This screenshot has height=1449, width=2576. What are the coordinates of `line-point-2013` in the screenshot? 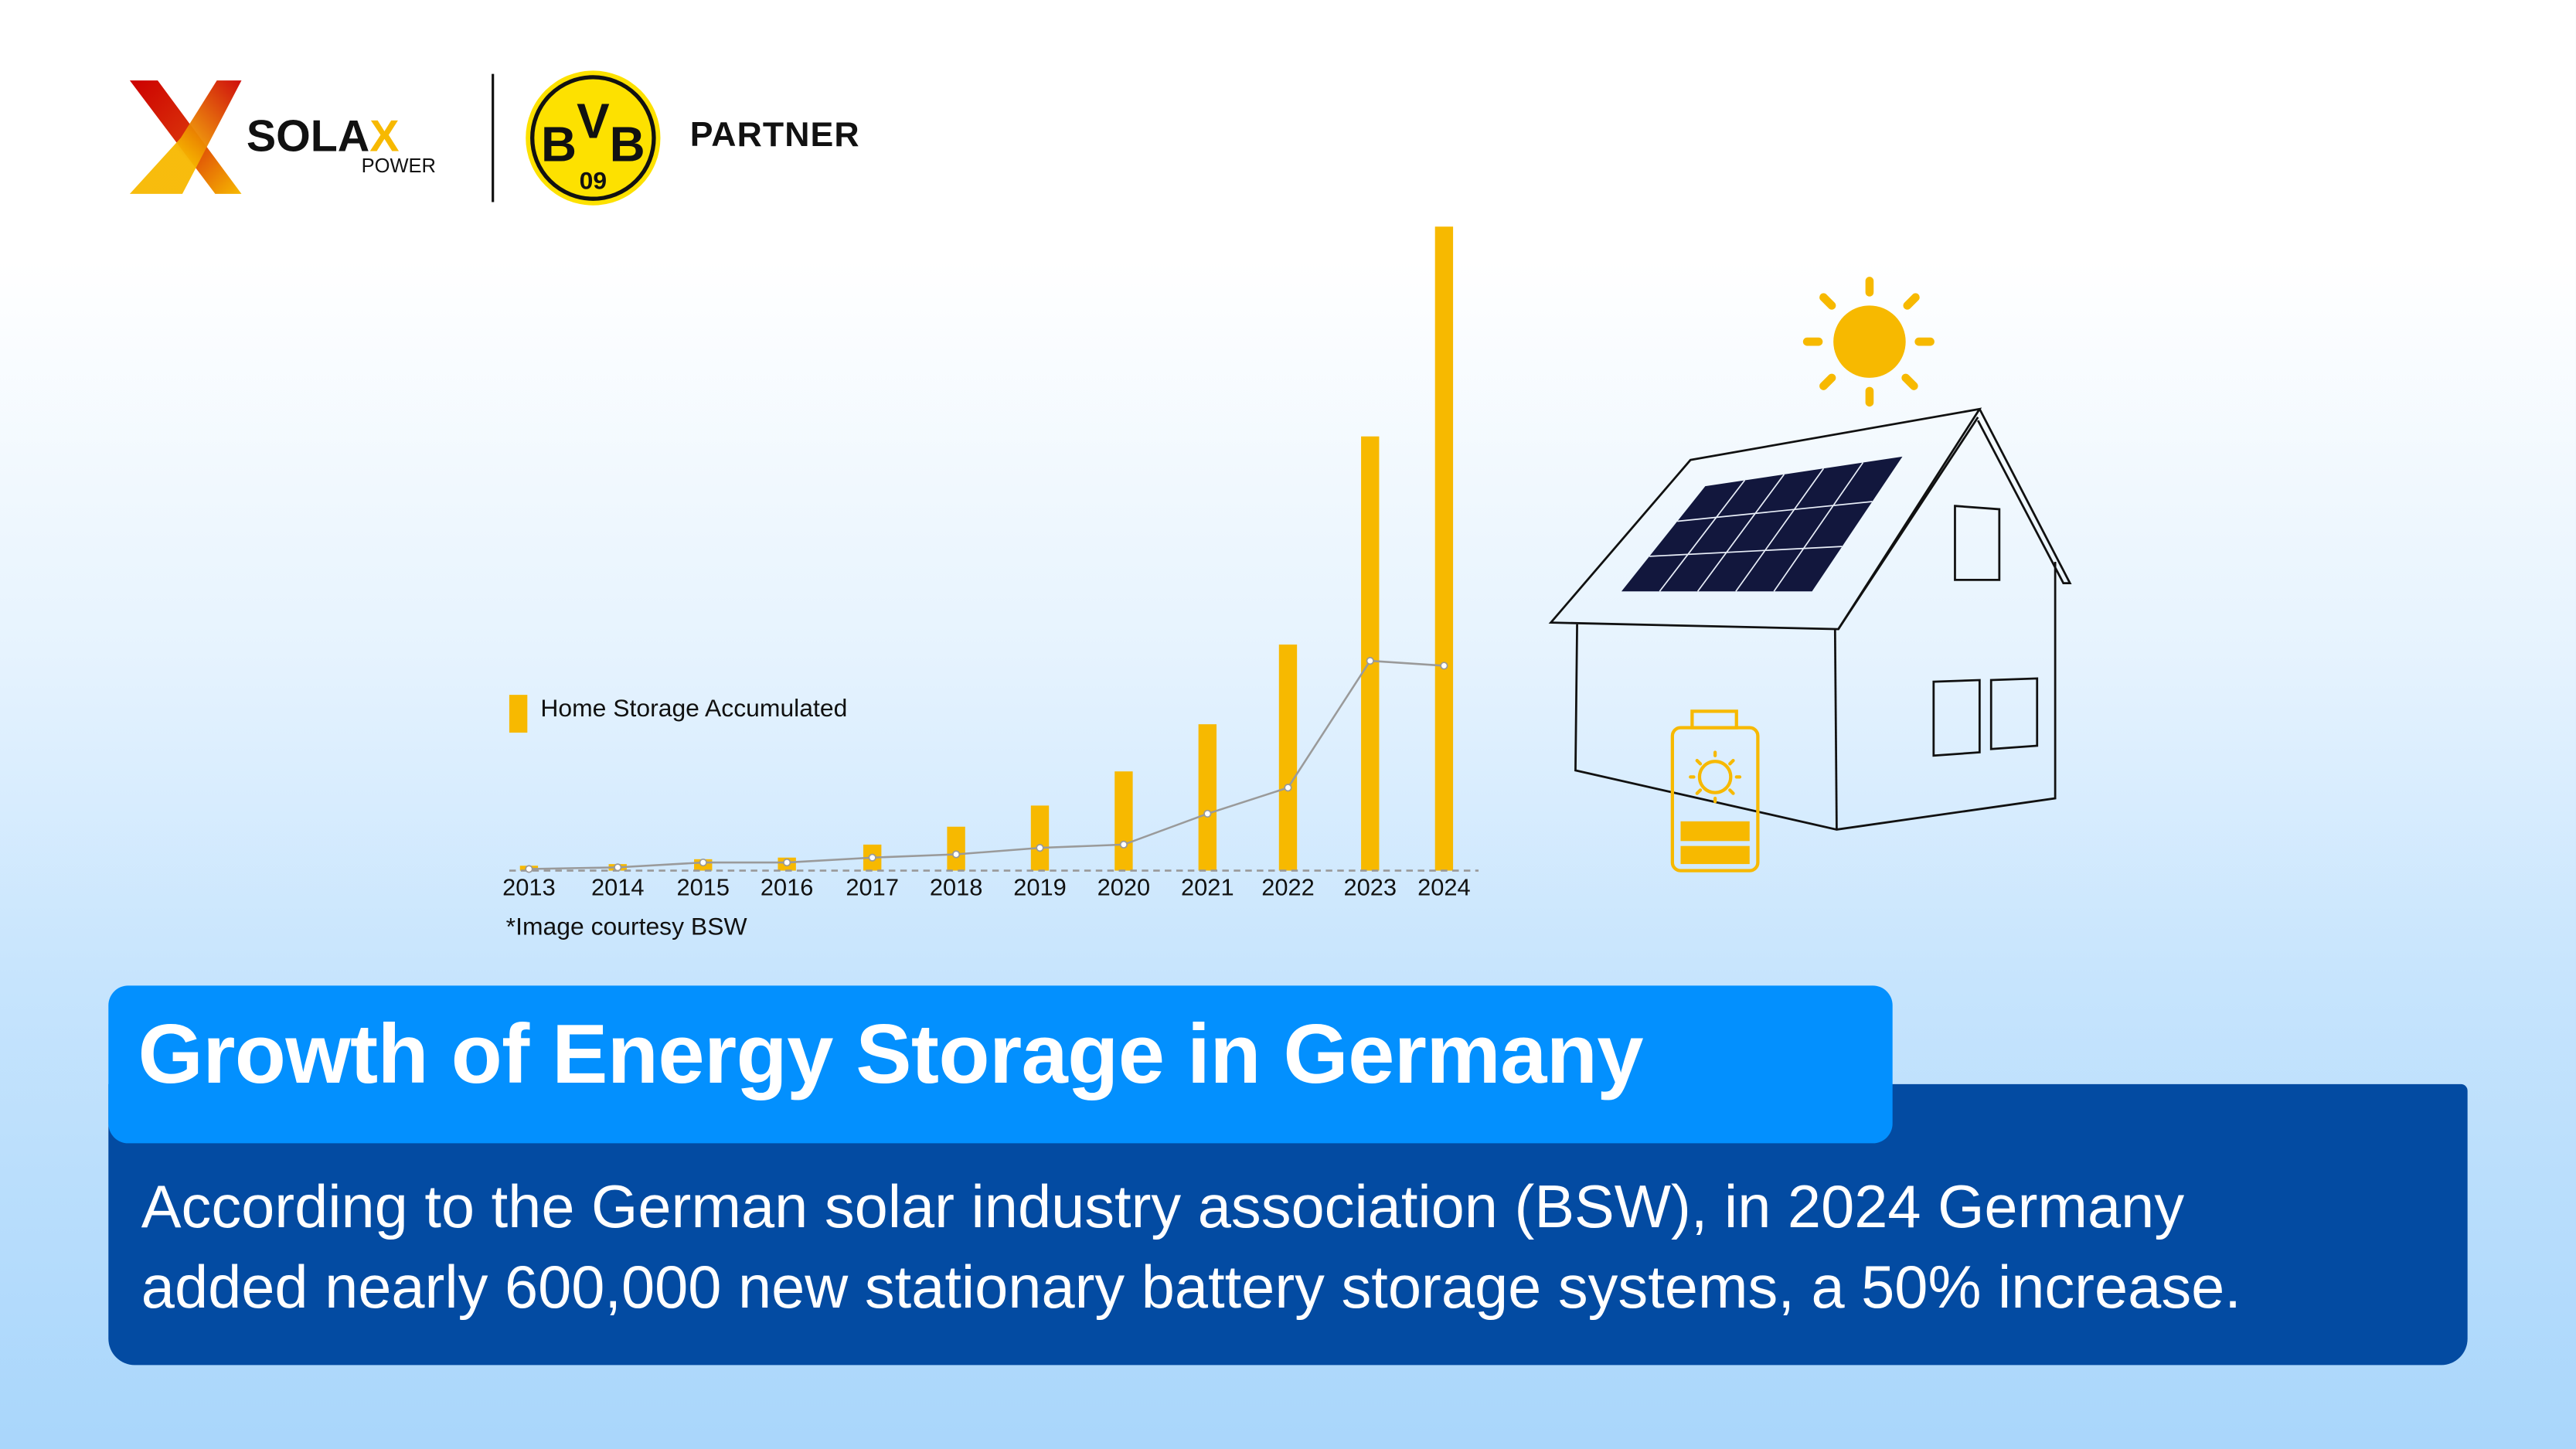 It's located at (529, 869).